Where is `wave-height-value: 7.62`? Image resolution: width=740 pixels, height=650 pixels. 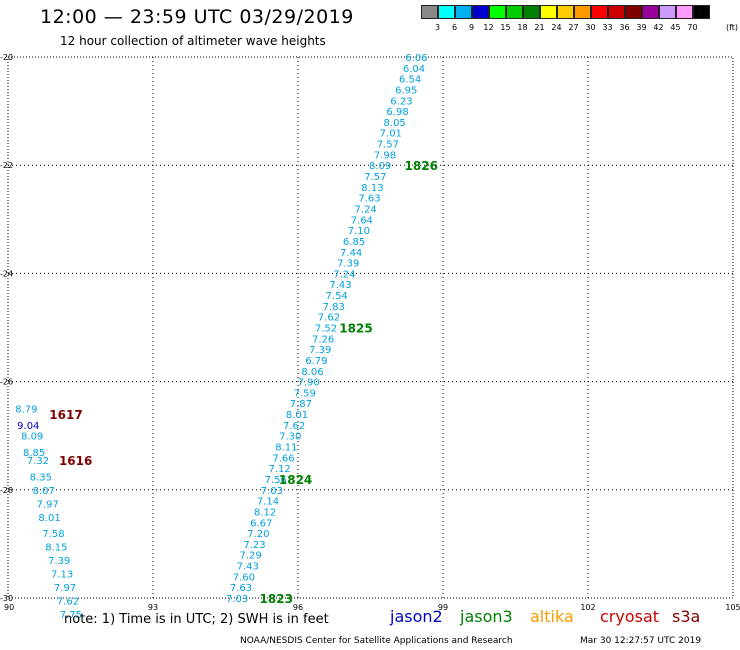
wave-height-value: 7.62 is located at coordinates (294, 426).